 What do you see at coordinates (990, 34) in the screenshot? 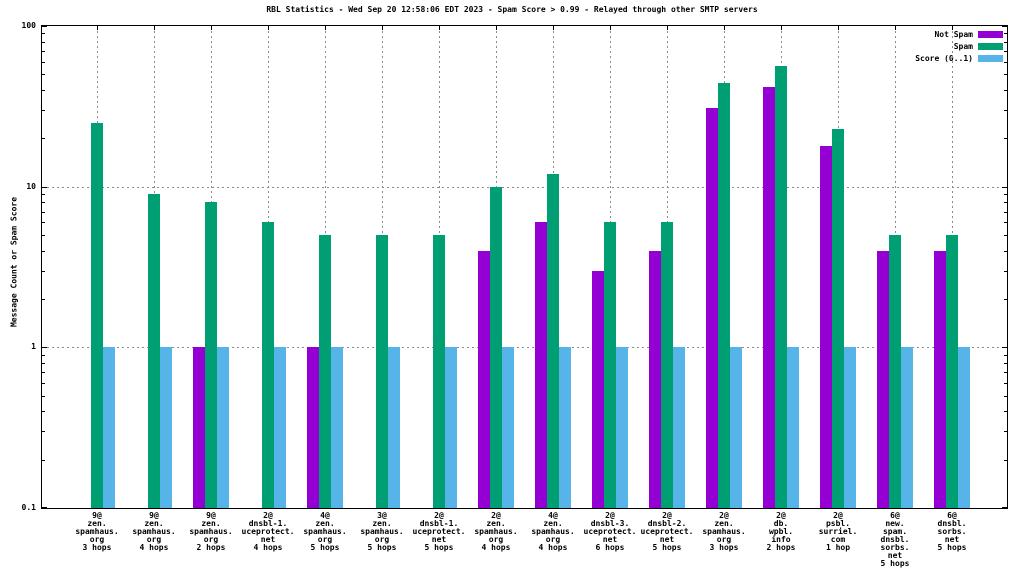
I see `legend-swatch-not-spam` at bounding box center [990, 34].